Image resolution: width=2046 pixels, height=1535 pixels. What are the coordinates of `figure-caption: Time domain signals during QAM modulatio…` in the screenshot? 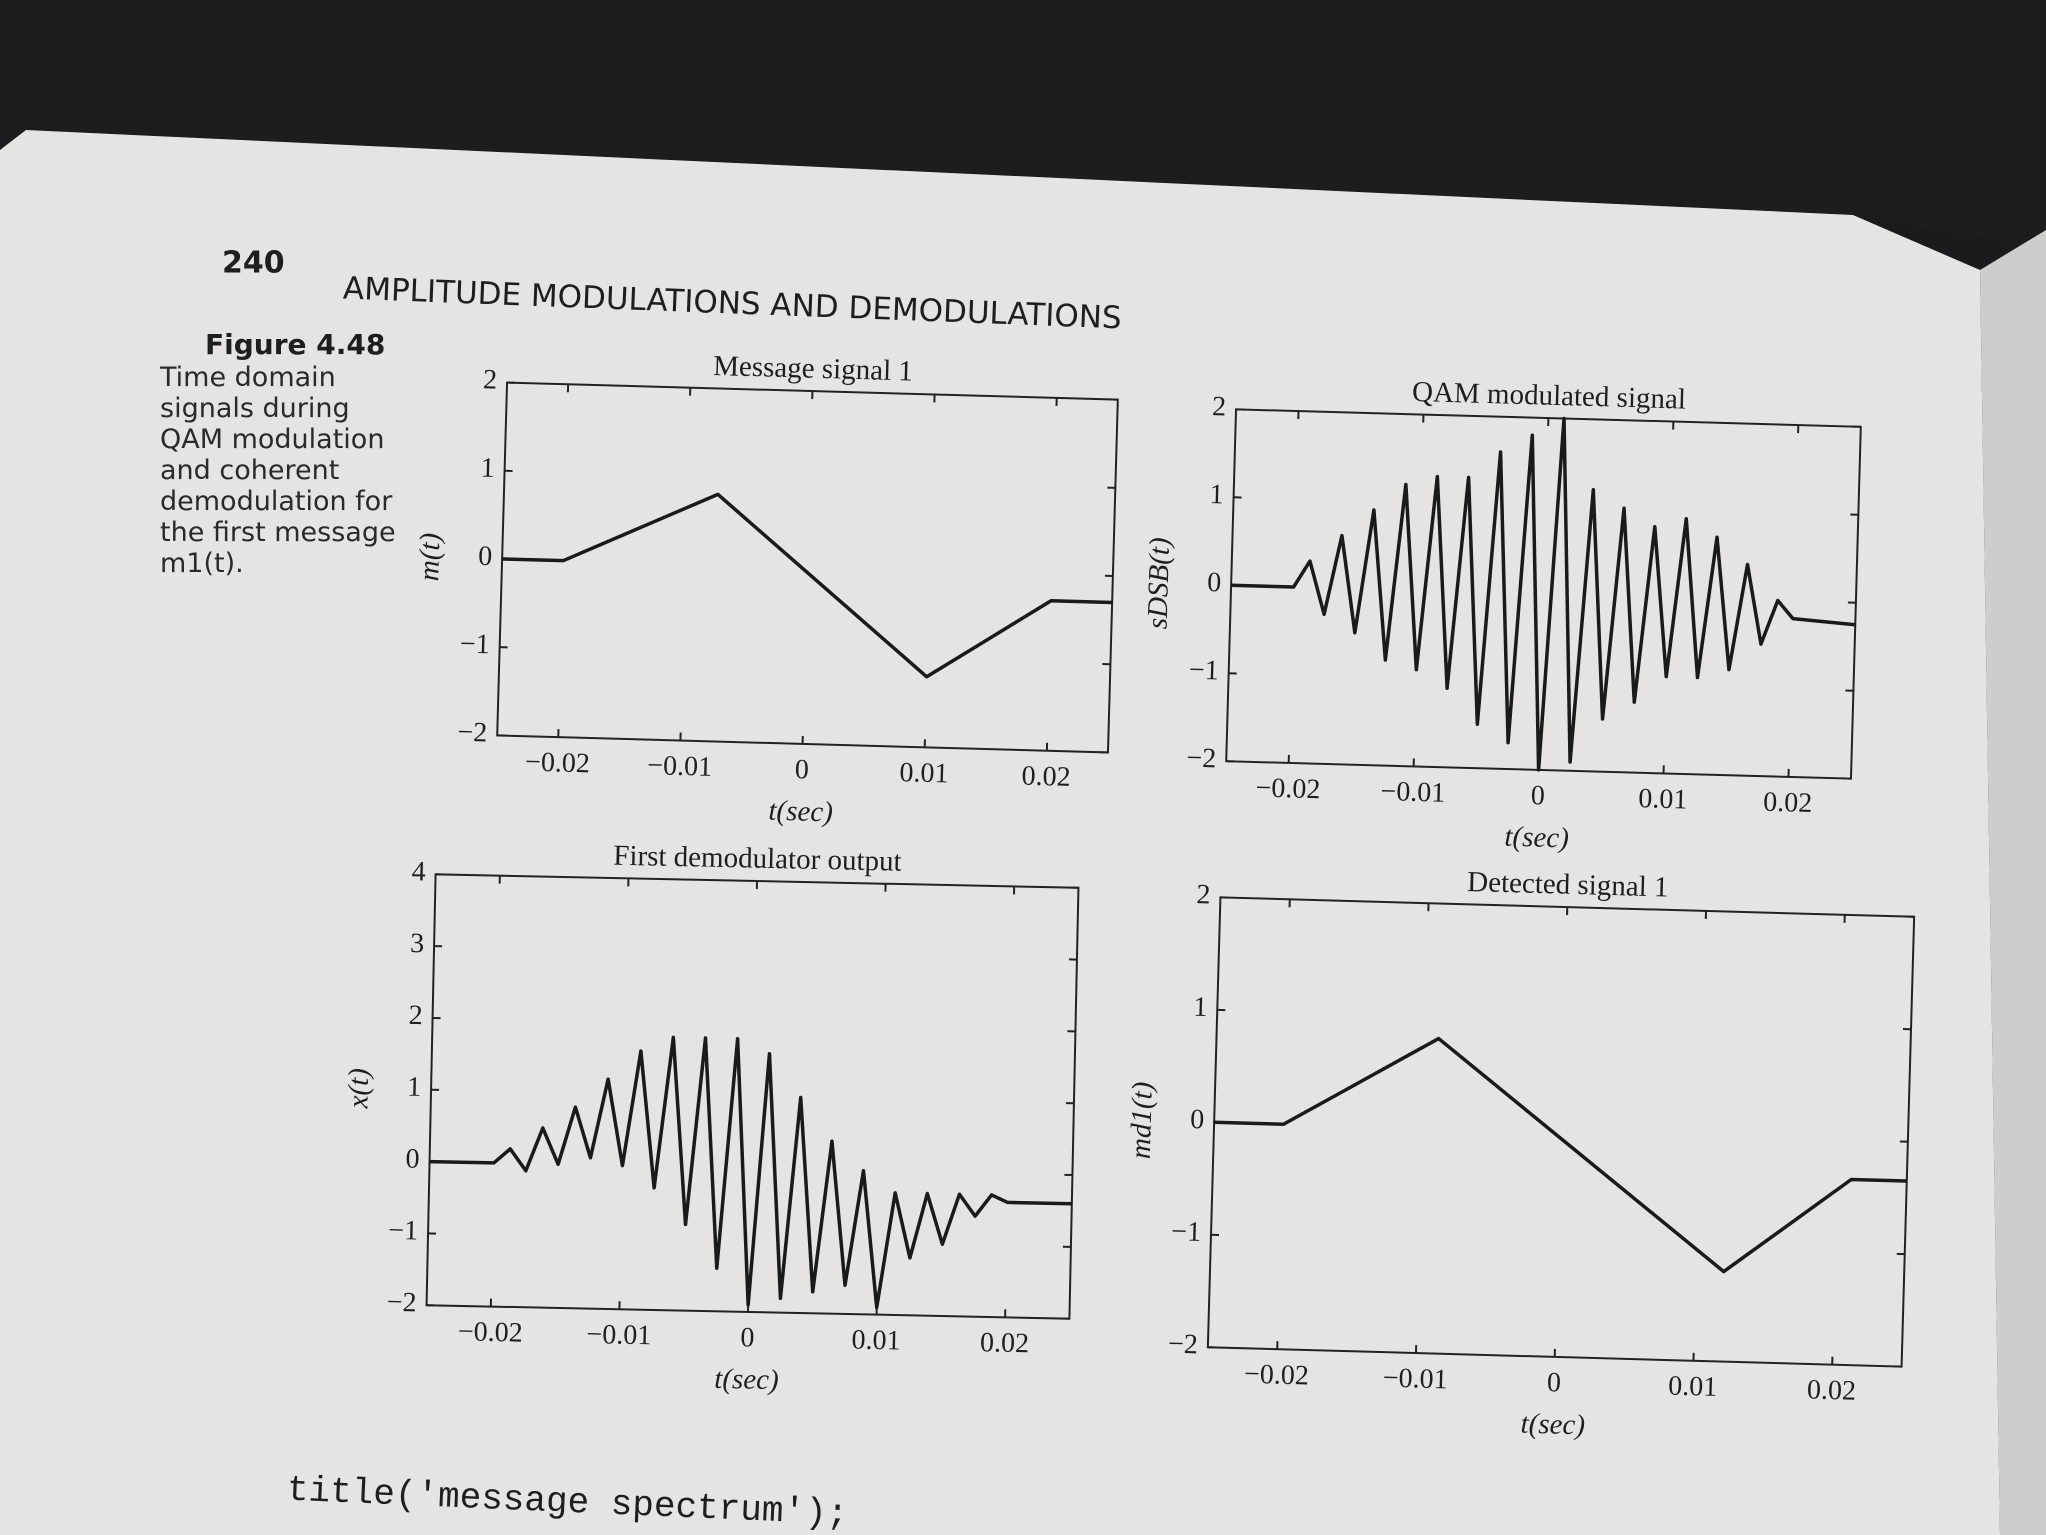 It's located at (278, 470).